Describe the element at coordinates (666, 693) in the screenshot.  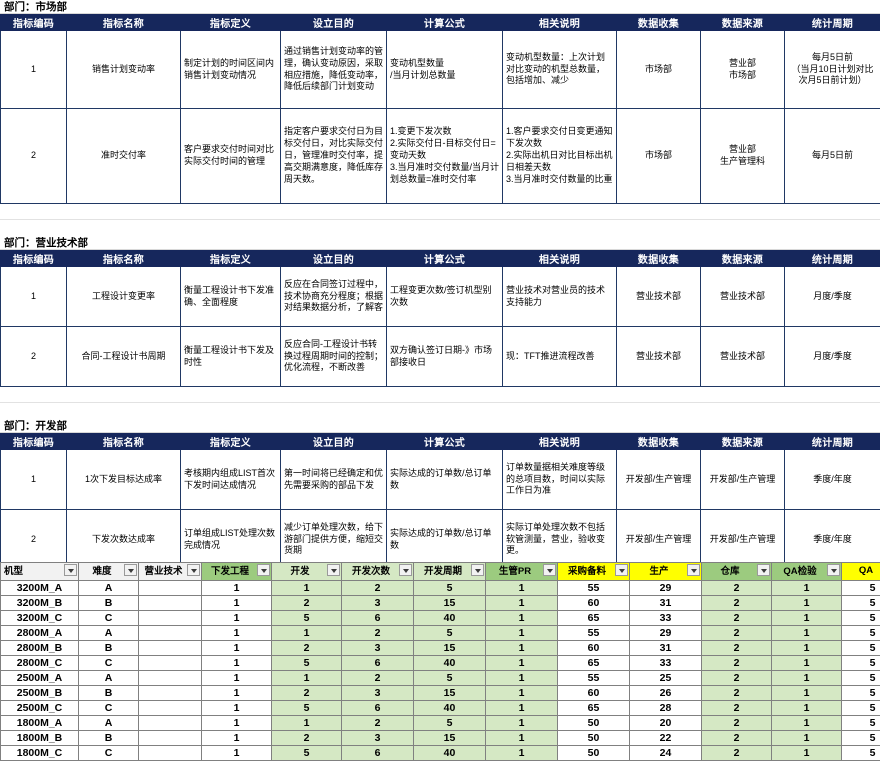
I see `grid-cell: 26` at that location.